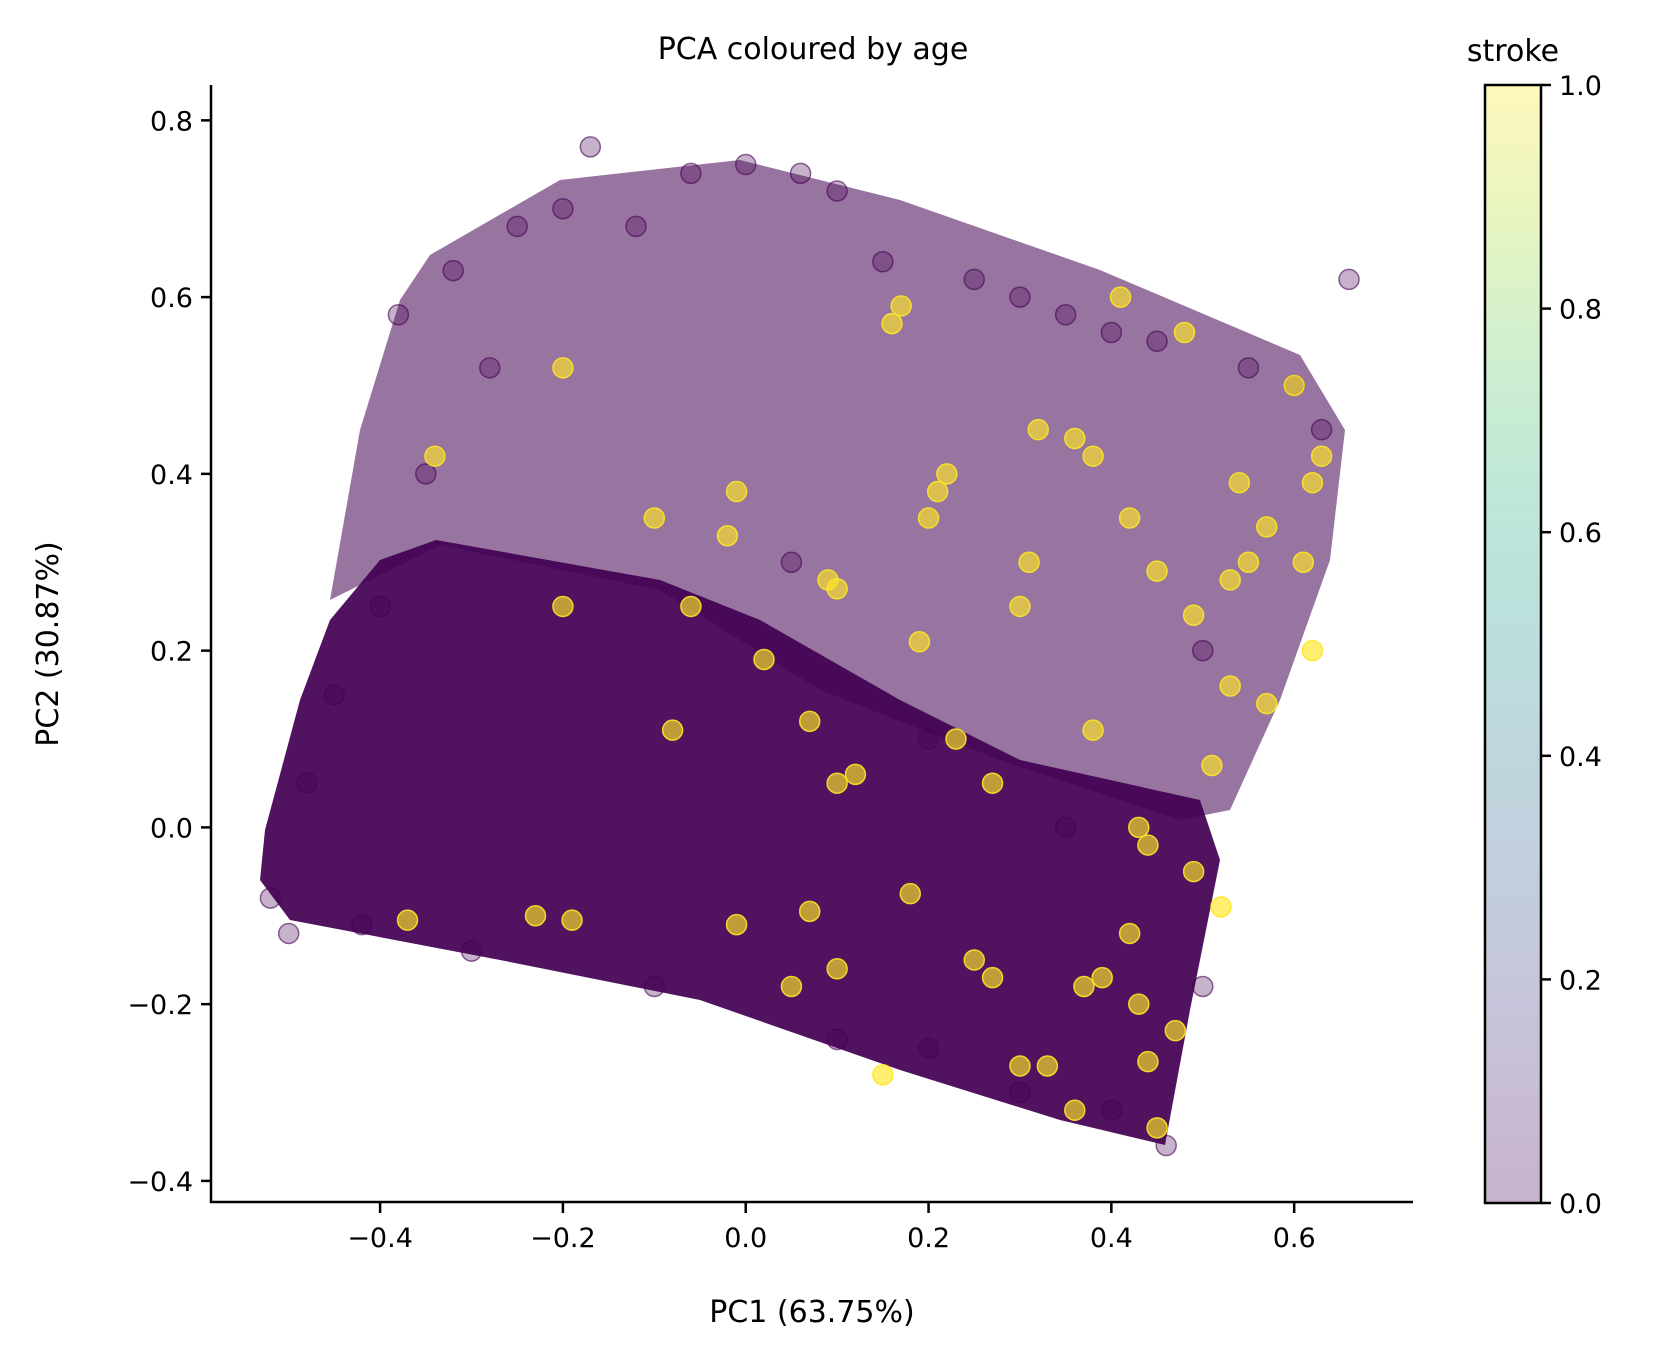 This screenshot has height=1352, width=1653. I want to click on y-tick-label: 0.4, so click(171, 475).